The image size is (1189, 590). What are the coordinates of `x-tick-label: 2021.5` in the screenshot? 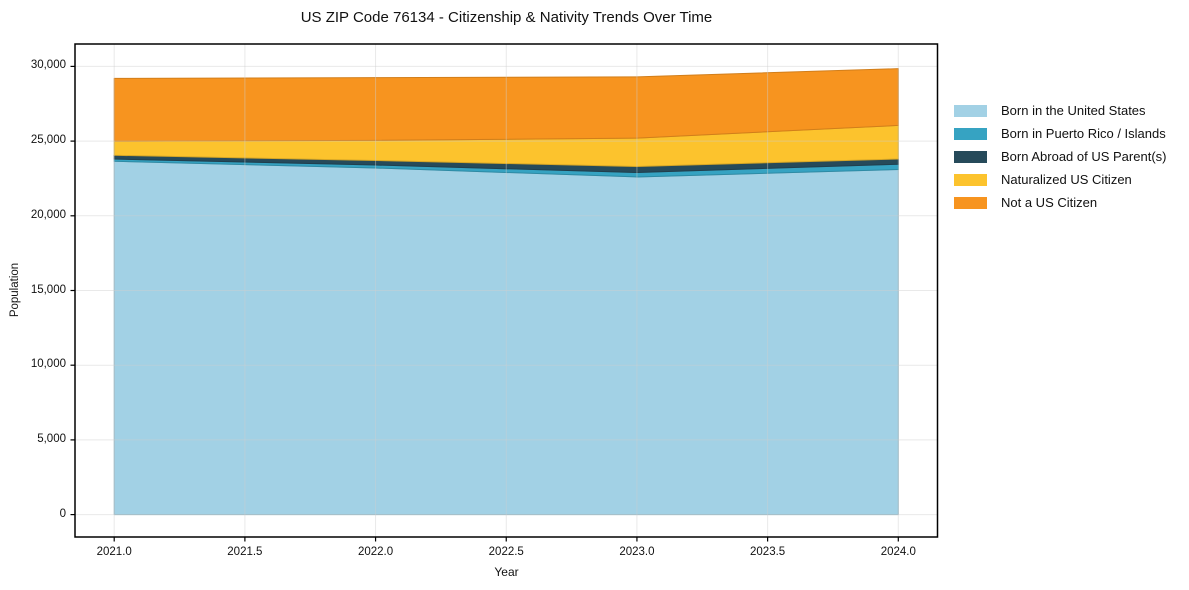 It's located at (245, 552).